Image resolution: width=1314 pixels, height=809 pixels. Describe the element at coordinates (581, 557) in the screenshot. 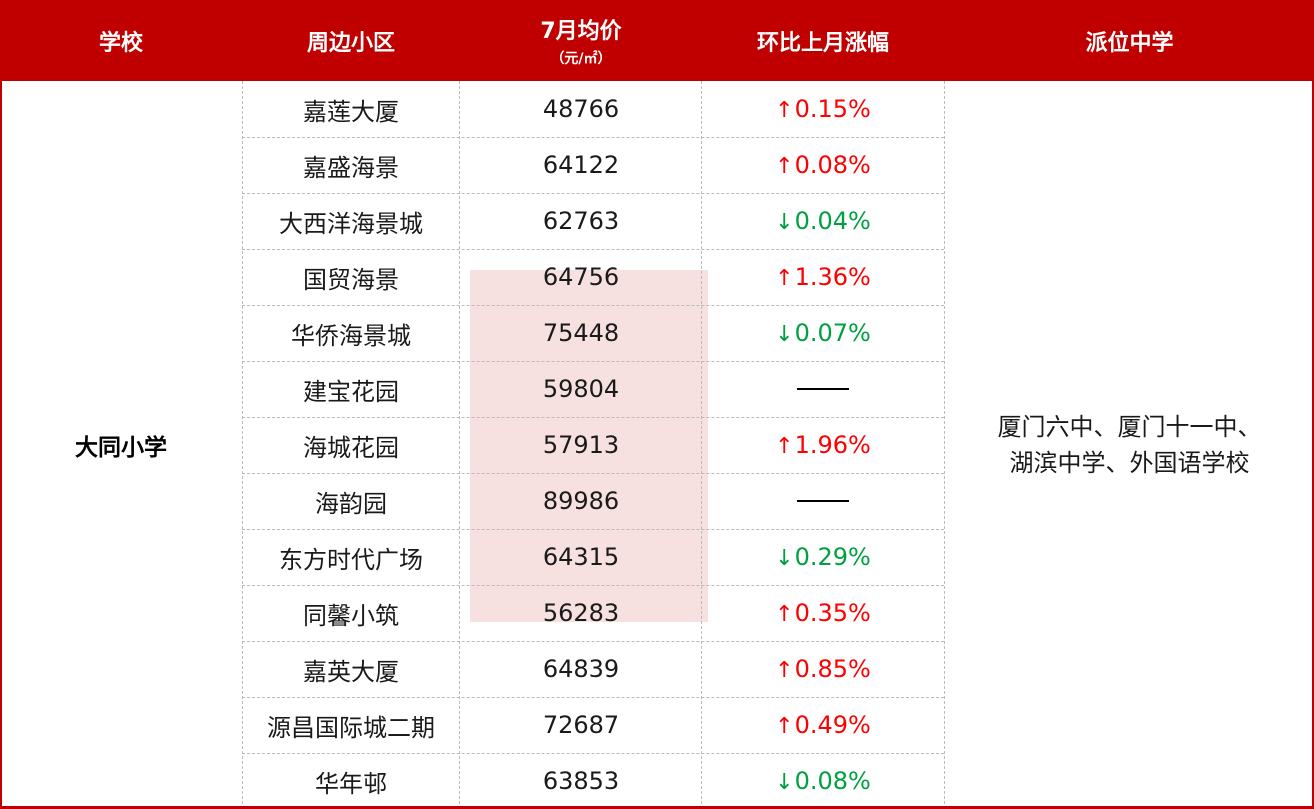

I see `average-price: 64315` at that location.